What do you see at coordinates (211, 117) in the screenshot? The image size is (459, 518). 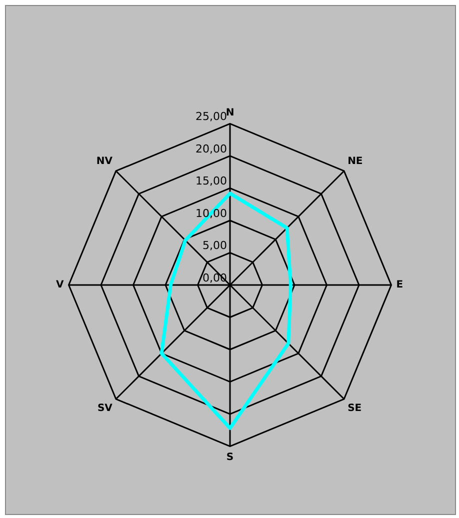 I see `y-tick-label: 25,00` at bounding box center [211, 117].